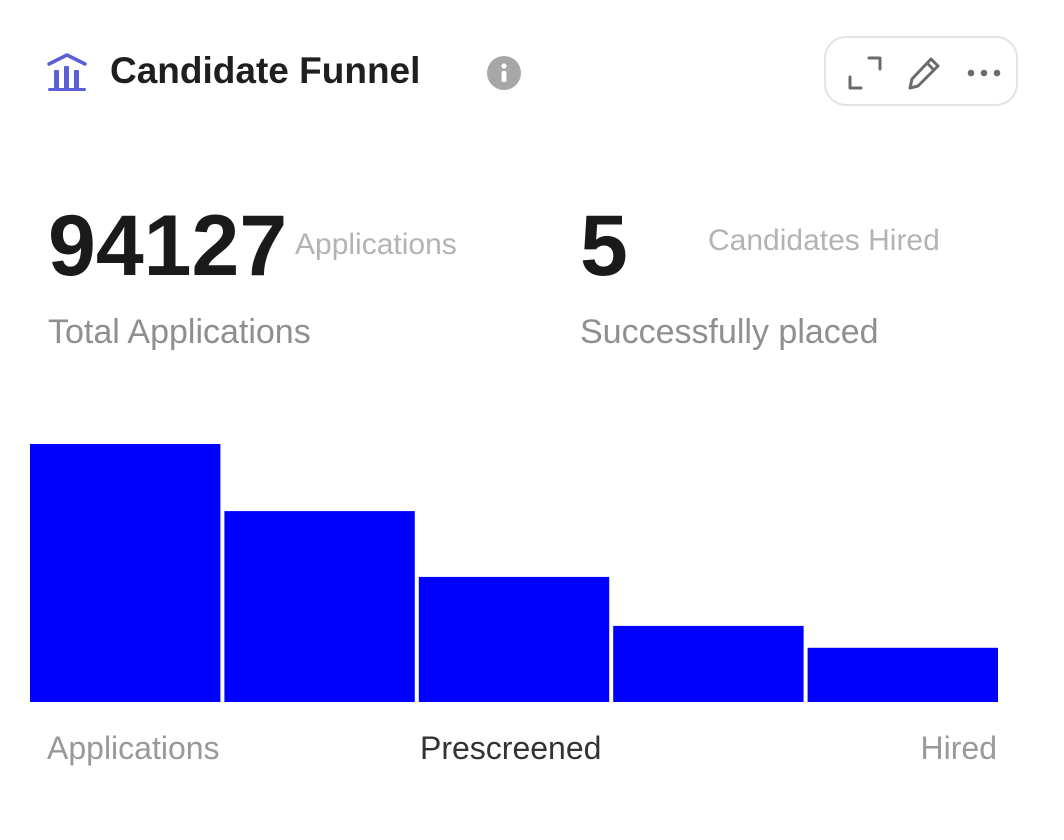 This screenshot has height=840, width=1064. Describe the element at coordinates (958, 748) in the screenshot. I see `x-tick-label-hired: Hired` at that location.